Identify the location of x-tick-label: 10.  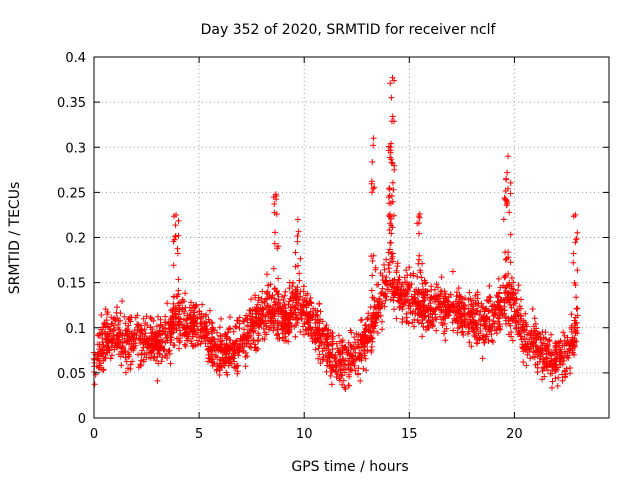
(304, 434).